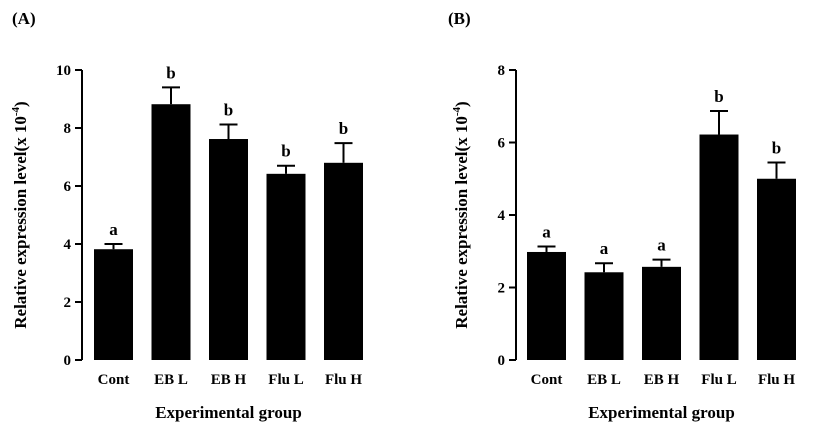 This screenshot has width=827, height=436. I want to click on panel-label: (B), so click(459, 18).